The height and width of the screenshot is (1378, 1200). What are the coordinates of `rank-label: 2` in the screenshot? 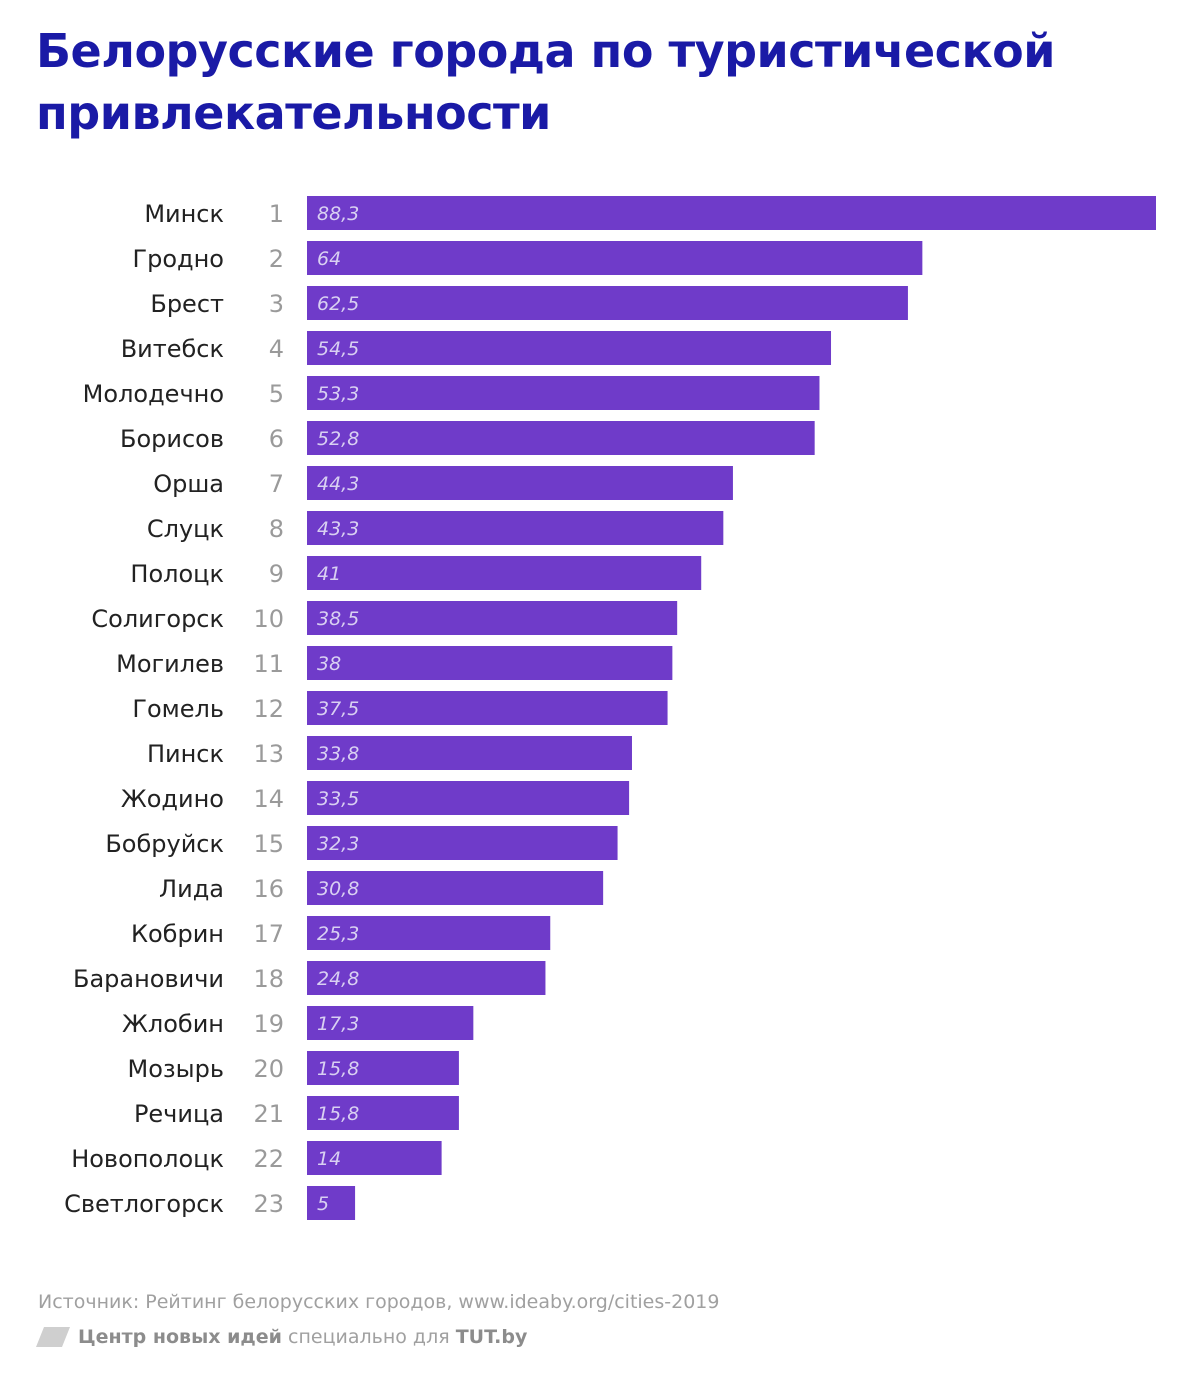 It's located at (276, 259).